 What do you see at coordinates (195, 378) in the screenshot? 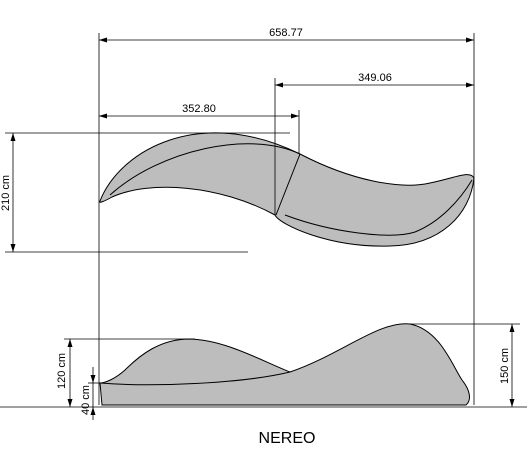
I see `elevation-seat-line` at bounding box center [195, 378].